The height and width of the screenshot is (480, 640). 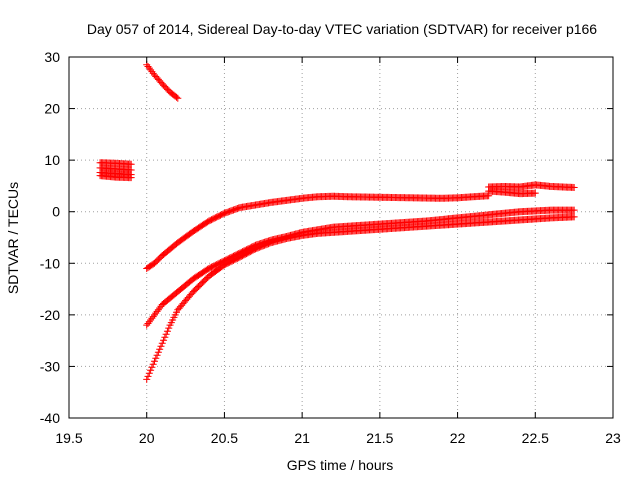 I want to click on x-tick-label: 20.5, so click(x=224, y=438).